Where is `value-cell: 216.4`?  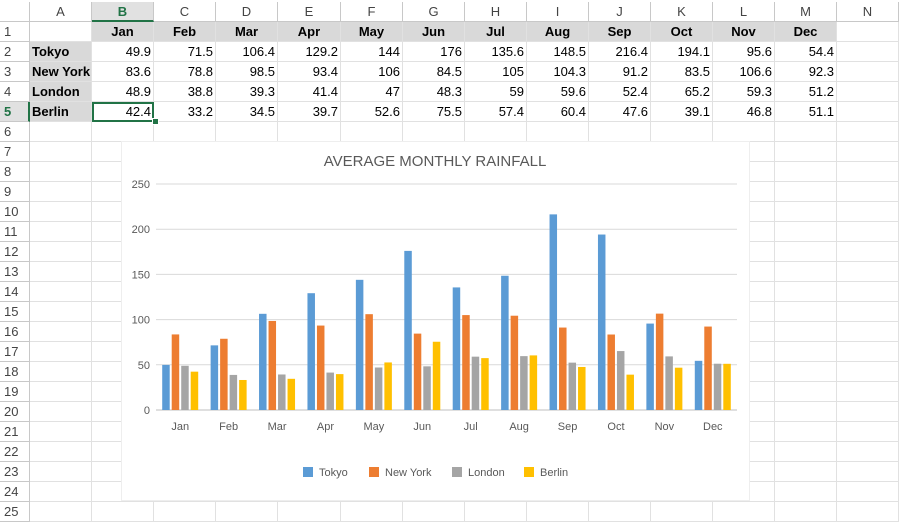 value-cell: 216.4 is located at coordinates (620, 52).